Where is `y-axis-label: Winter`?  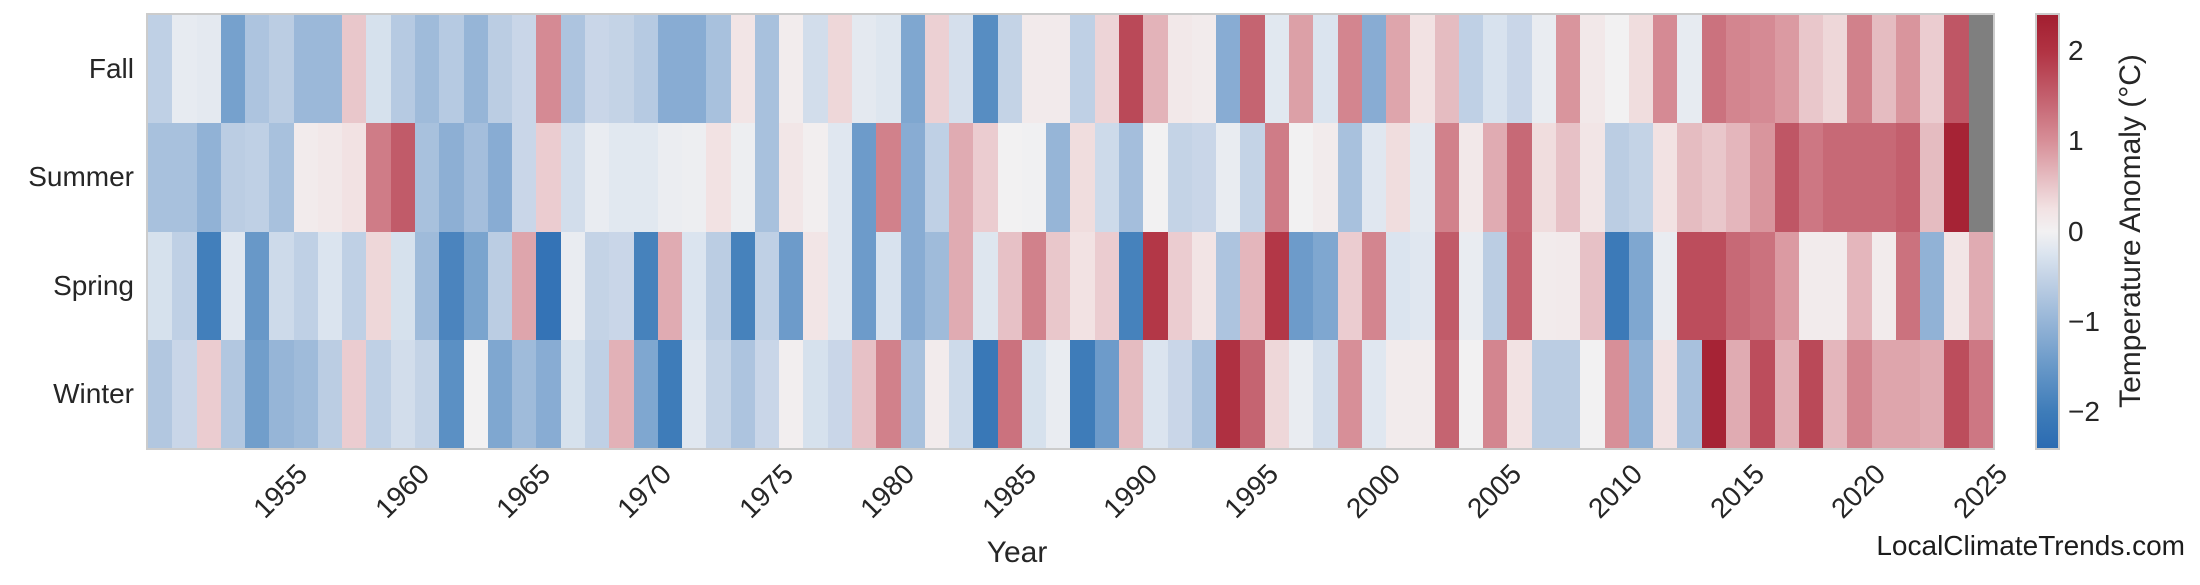 y-axis-label: Winter is located at coordinates (93, 393).